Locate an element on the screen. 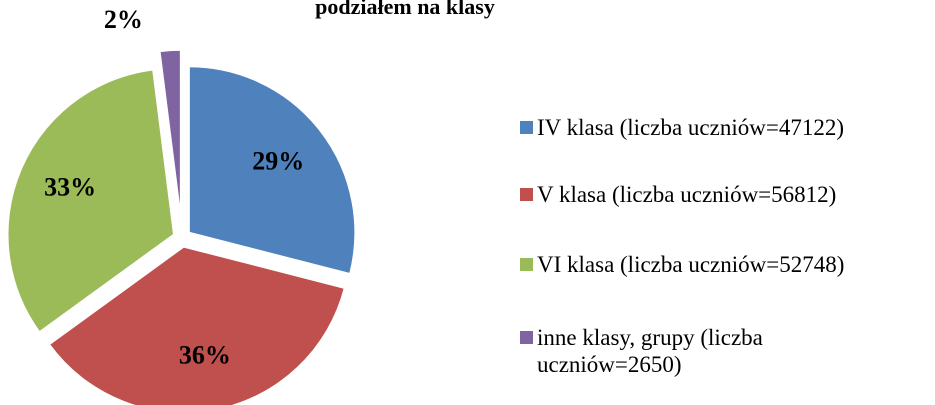 This screenshot has height=405, width=935. legend-label: V klasa (liczba uczniów=56812) is located at coordinates (687, 194).